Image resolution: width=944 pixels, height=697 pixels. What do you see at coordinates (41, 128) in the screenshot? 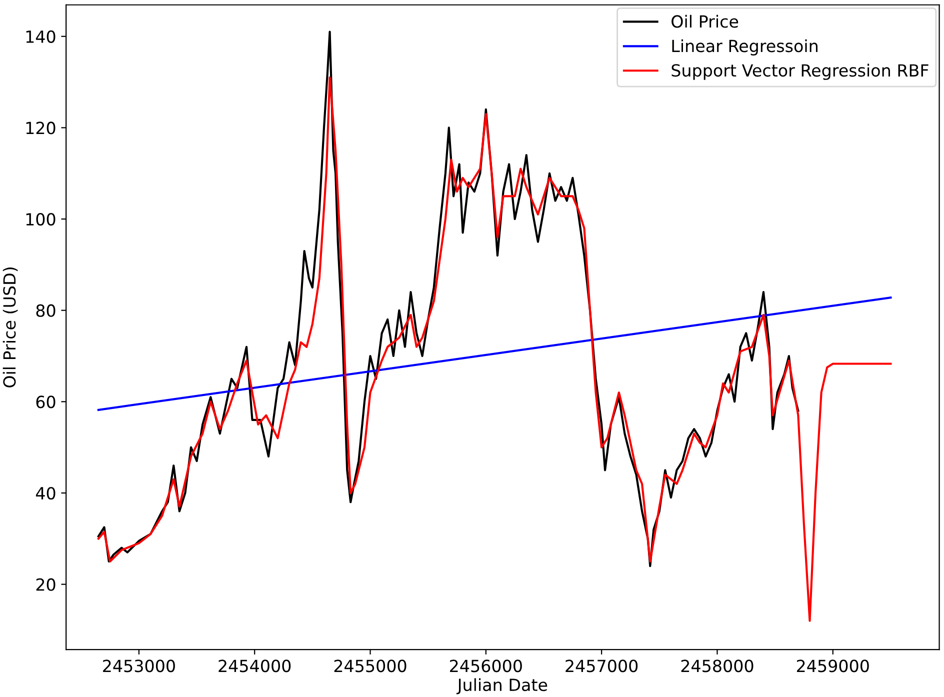
I see `y-tick-label: 120` at bounding box center [41, 128].